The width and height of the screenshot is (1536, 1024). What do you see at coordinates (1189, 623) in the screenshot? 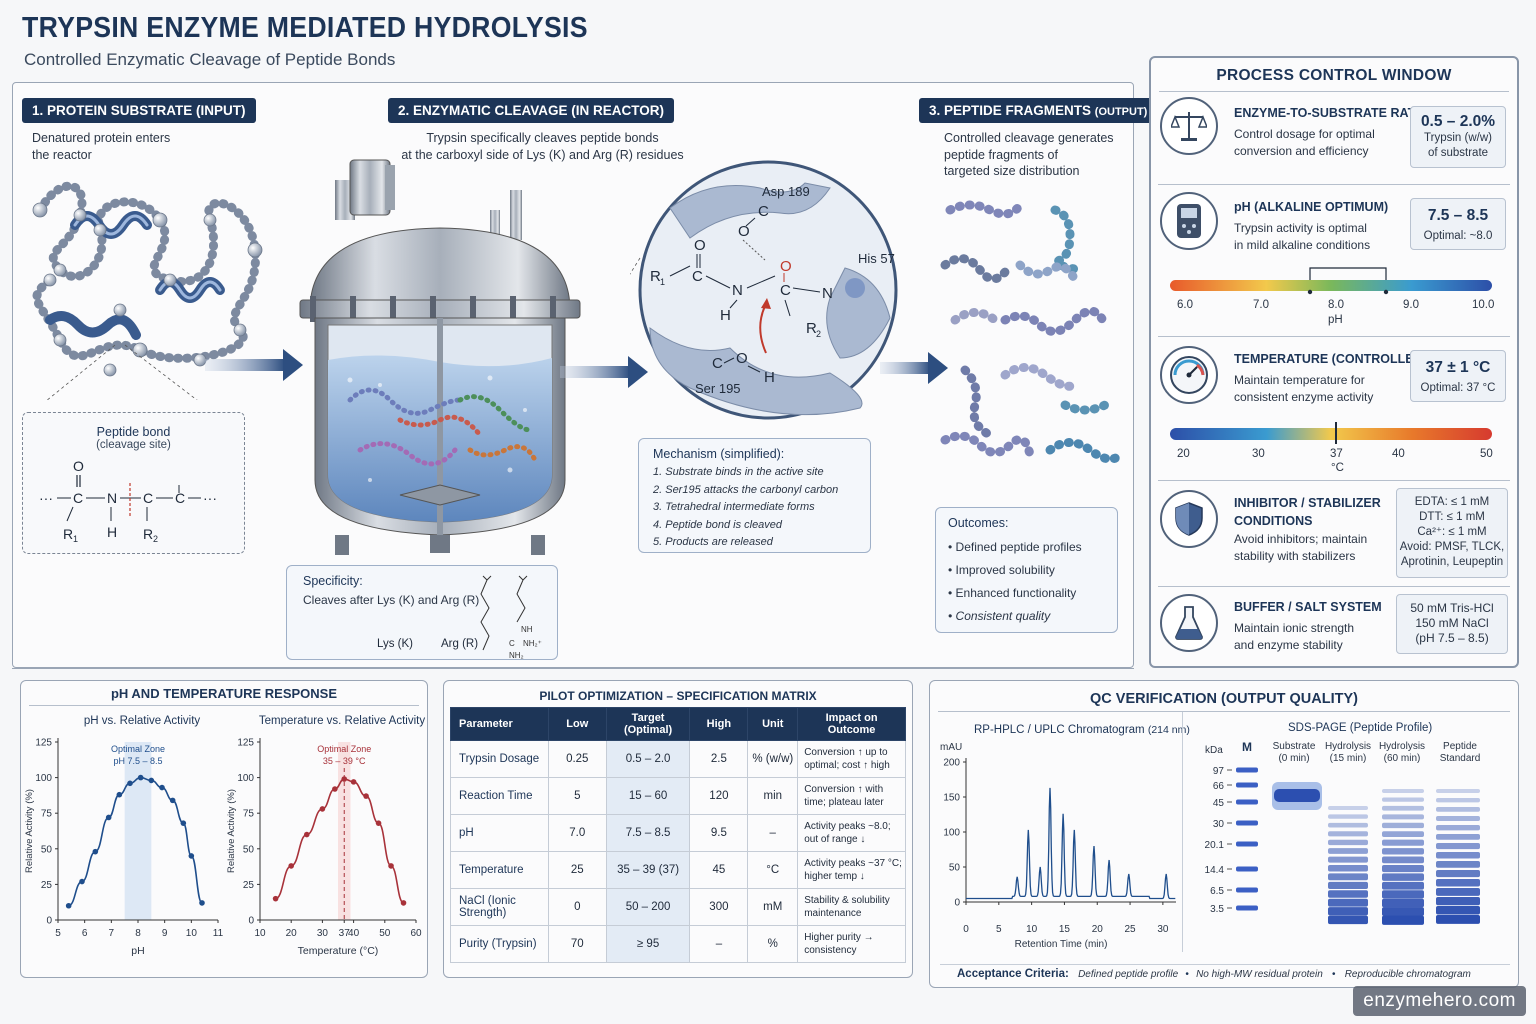
I see `flask-icon` at bounding box center [1189, 623].